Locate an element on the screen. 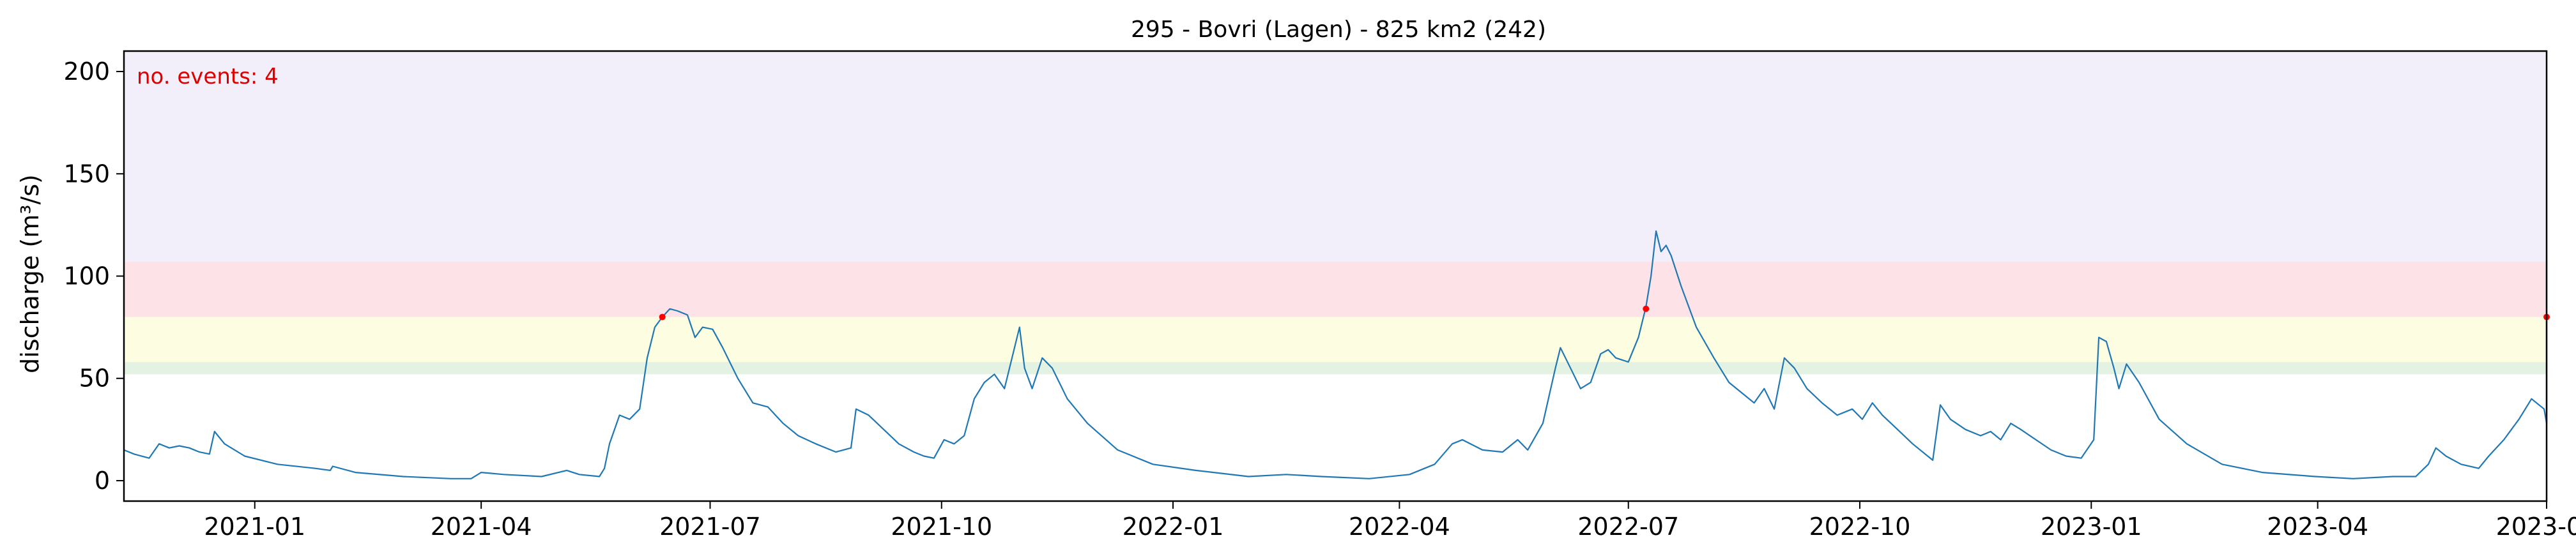  x-tick-label: 2021-01 is located at coordinates (254, 527).